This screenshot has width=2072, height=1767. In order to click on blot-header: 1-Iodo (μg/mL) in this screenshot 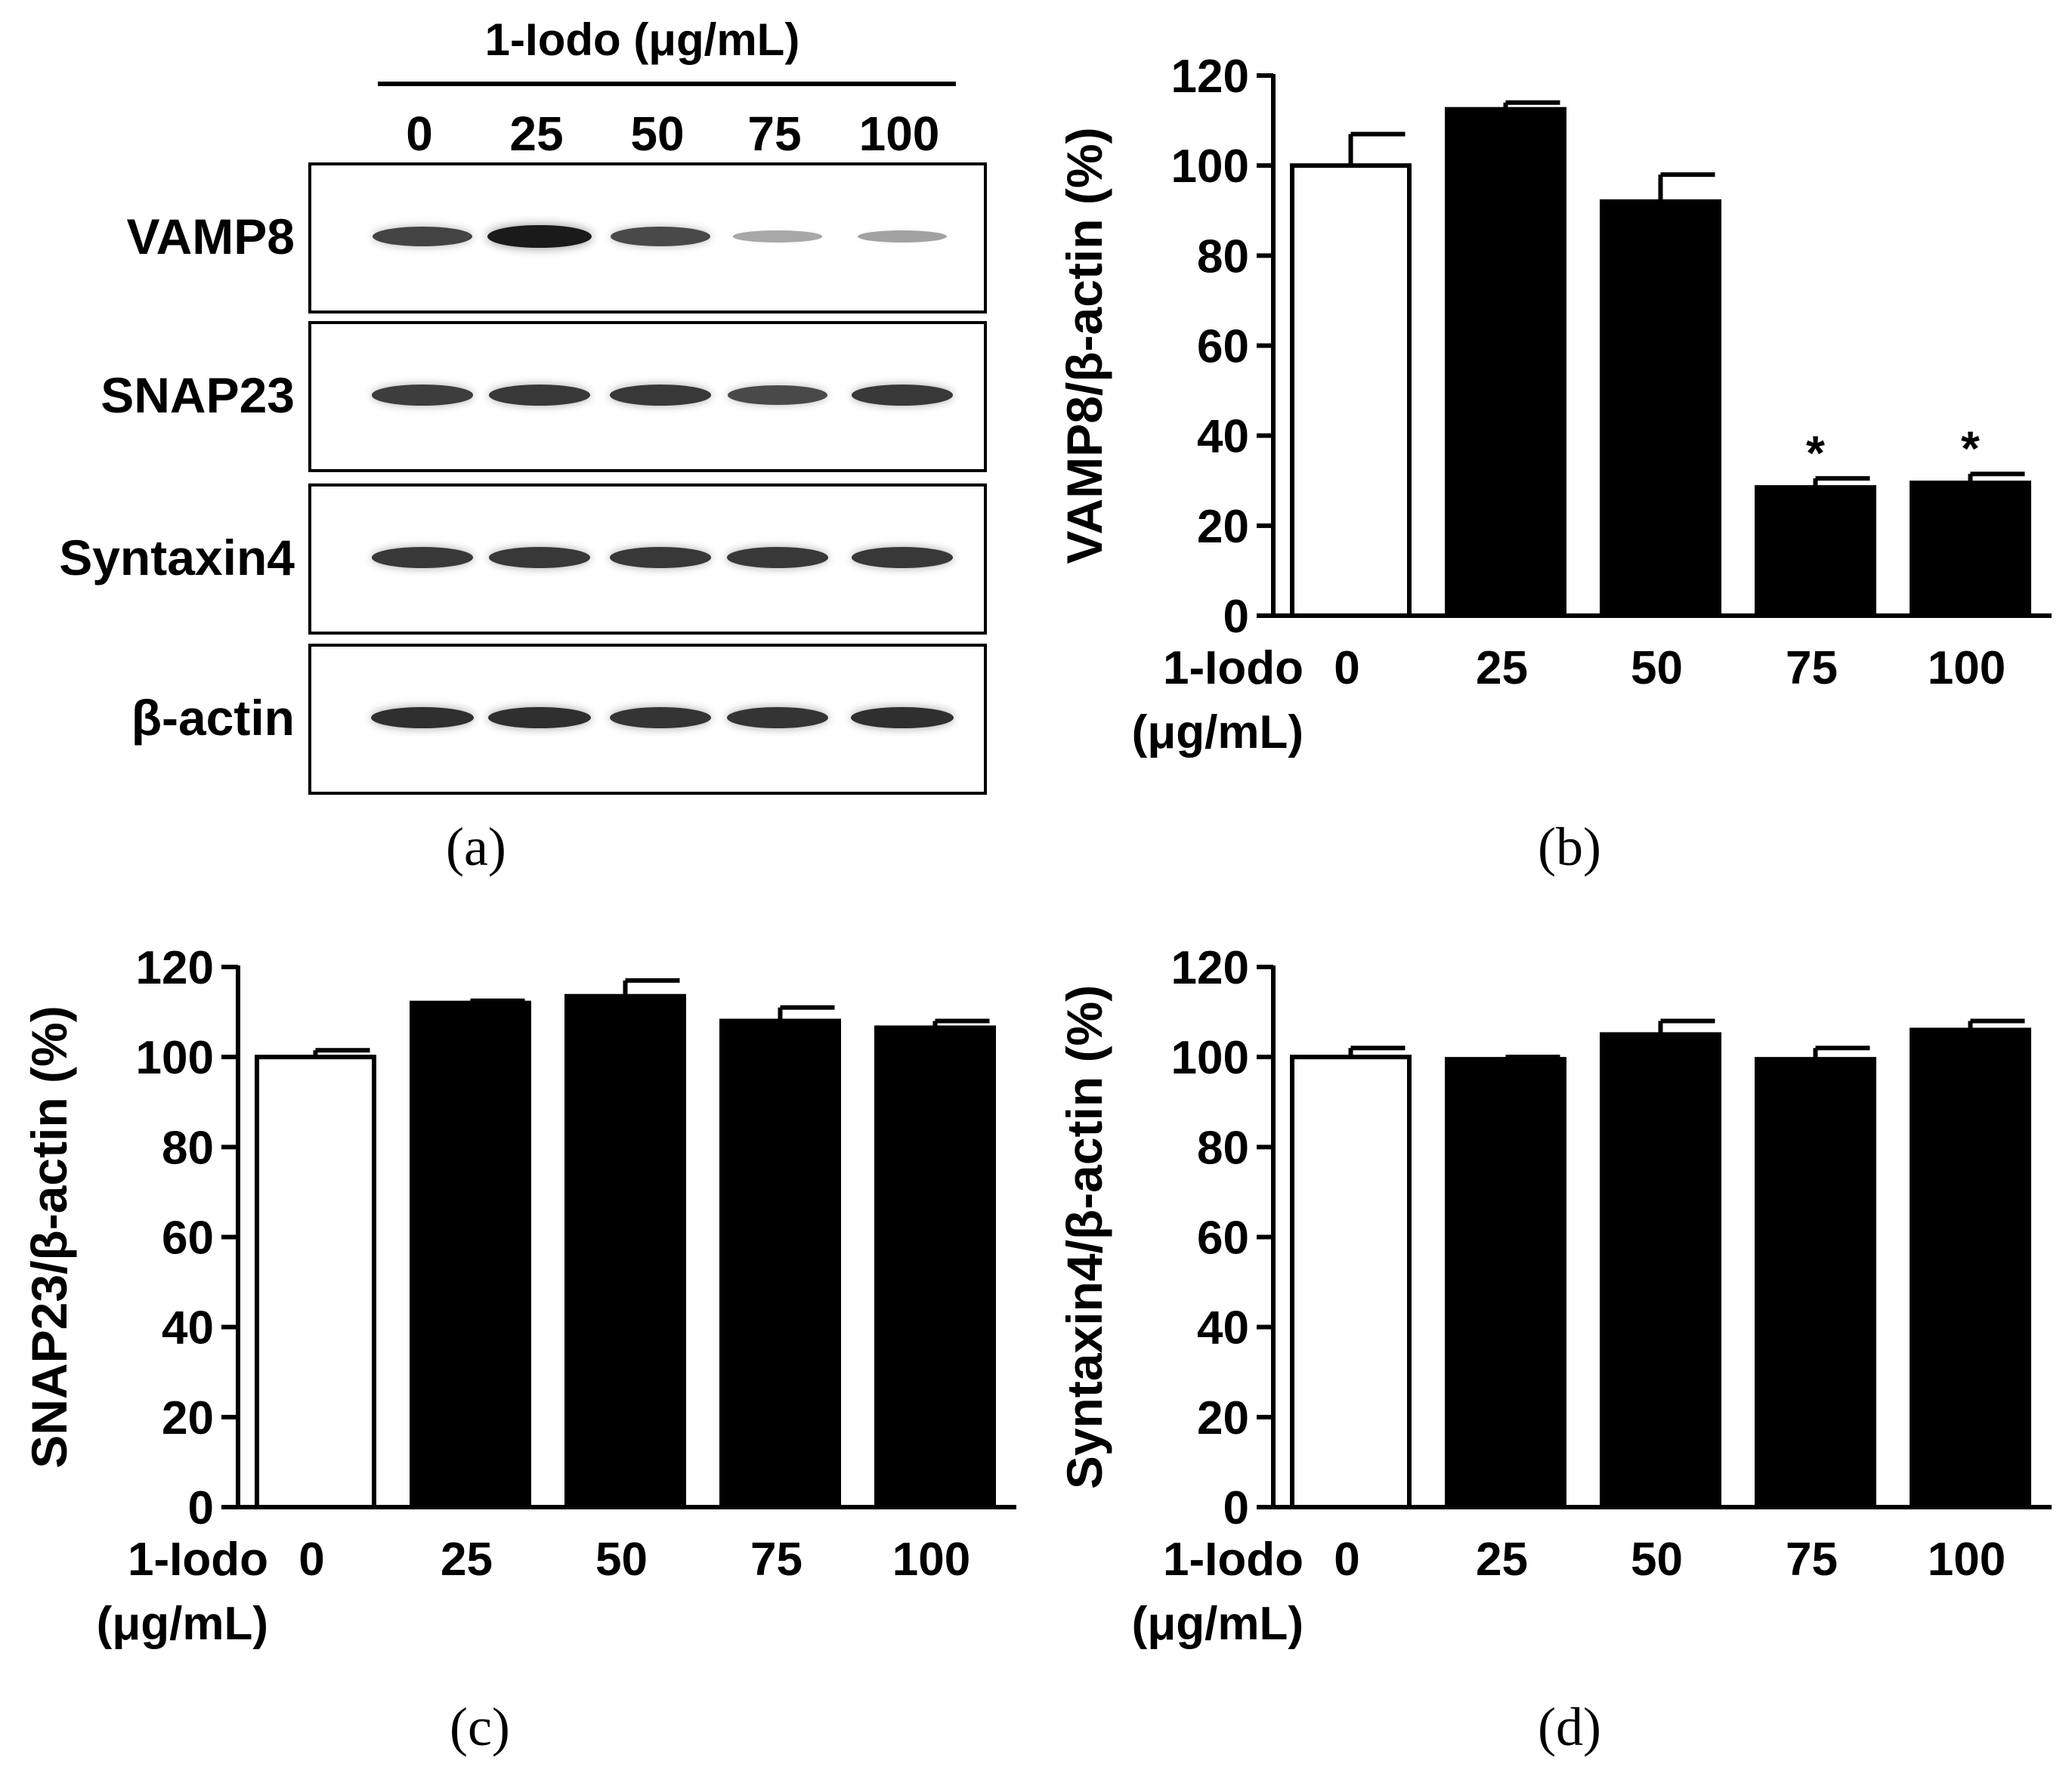, I will do `click(642, 39)`.